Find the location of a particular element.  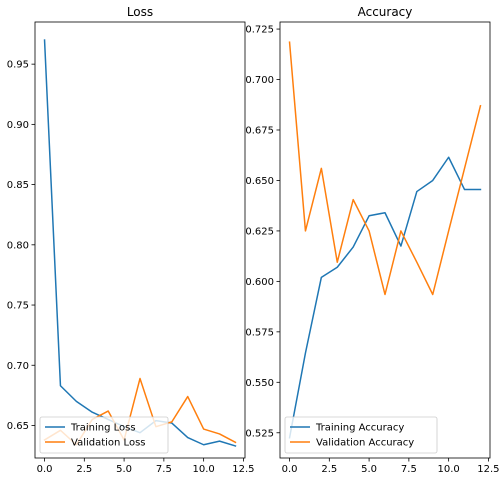

legend-label: Training Loss is located at coordinates (103, 428).